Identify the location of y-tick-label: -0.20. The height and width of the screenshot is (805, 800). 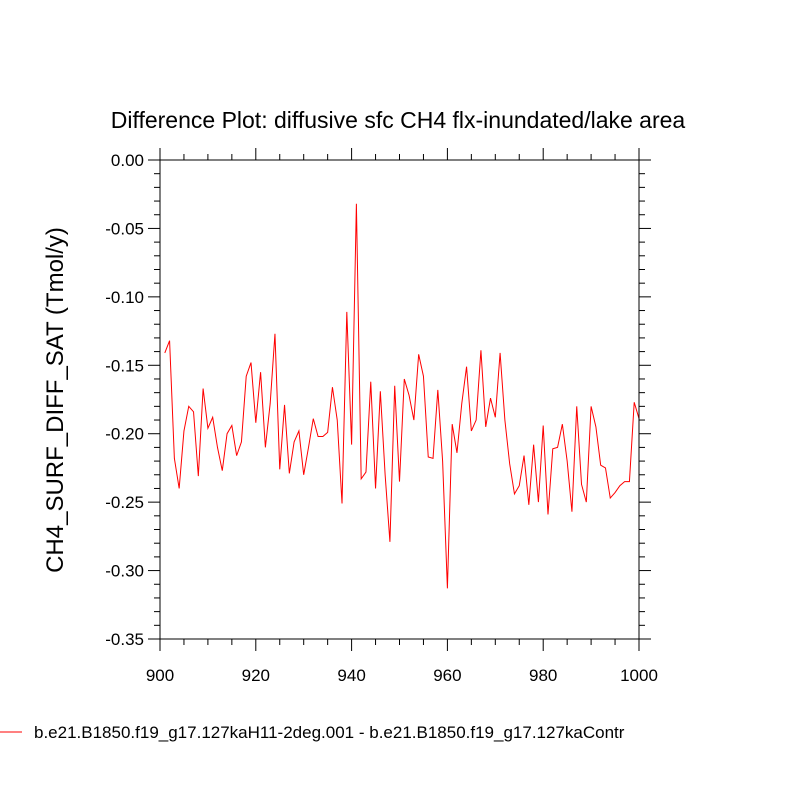
(124, 434).